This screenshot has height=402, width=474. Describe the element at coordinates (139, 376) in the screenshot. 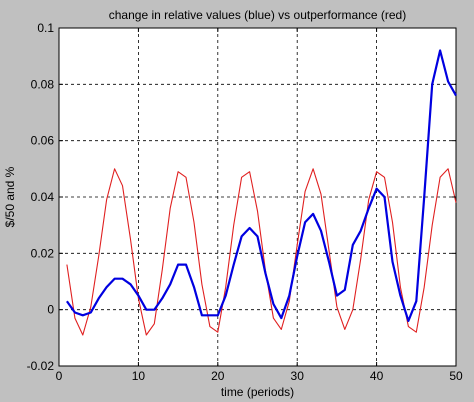

I see `x-tick-label: 10` at that location.